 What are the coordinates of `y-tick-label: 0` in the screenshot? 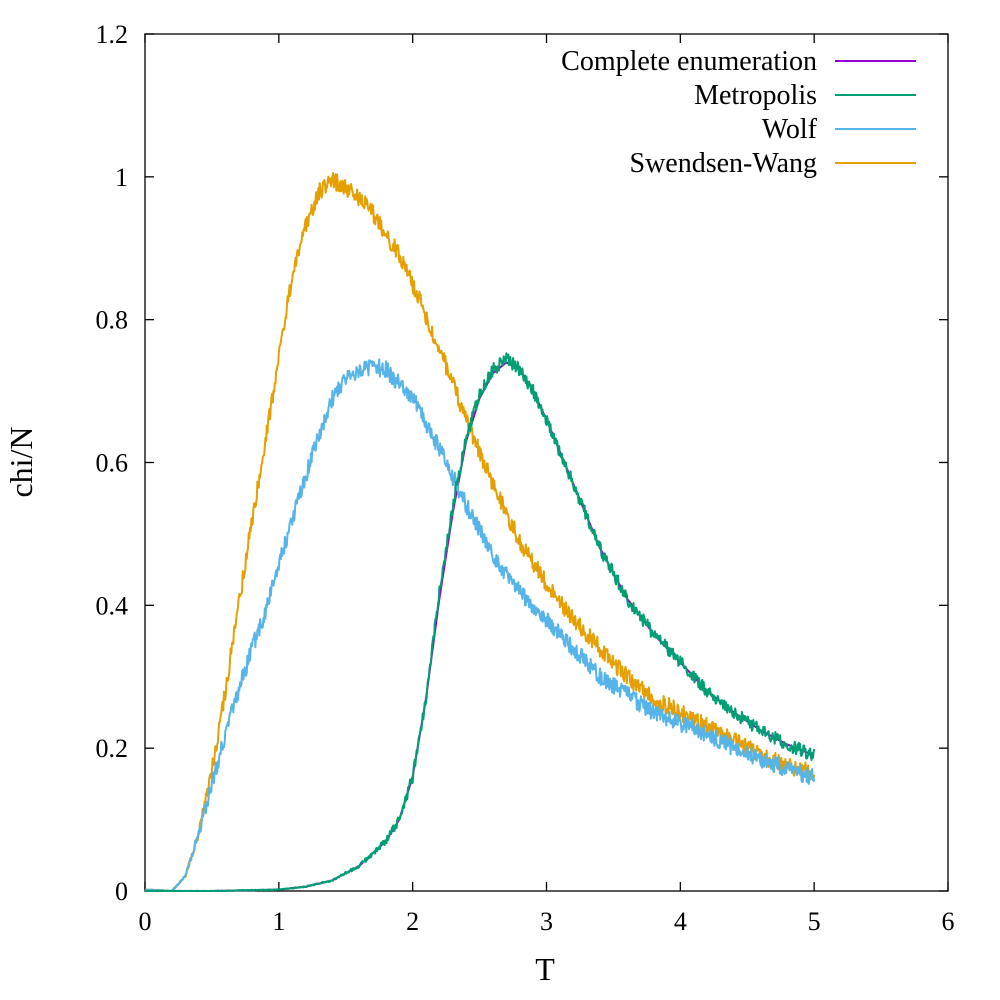 It's located at (121, 891).